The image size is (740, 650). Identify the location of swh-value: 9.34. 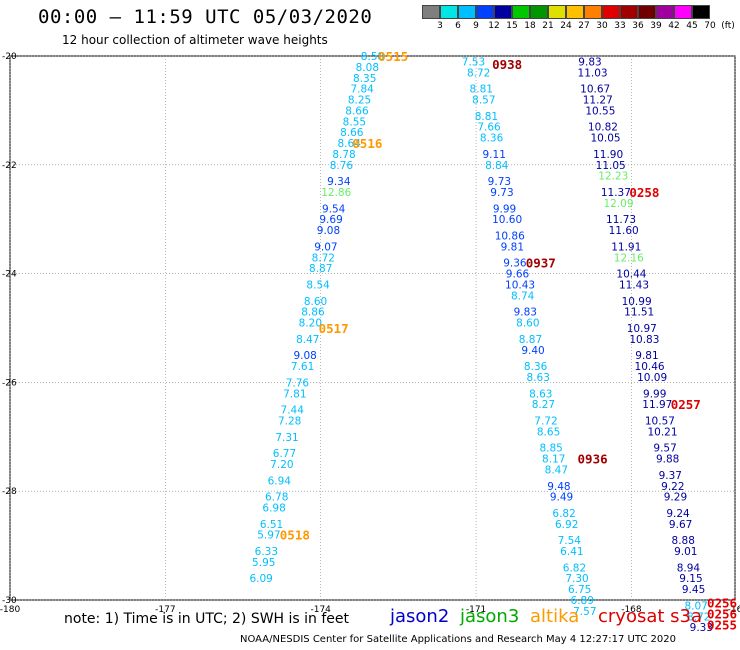
(339, 182).